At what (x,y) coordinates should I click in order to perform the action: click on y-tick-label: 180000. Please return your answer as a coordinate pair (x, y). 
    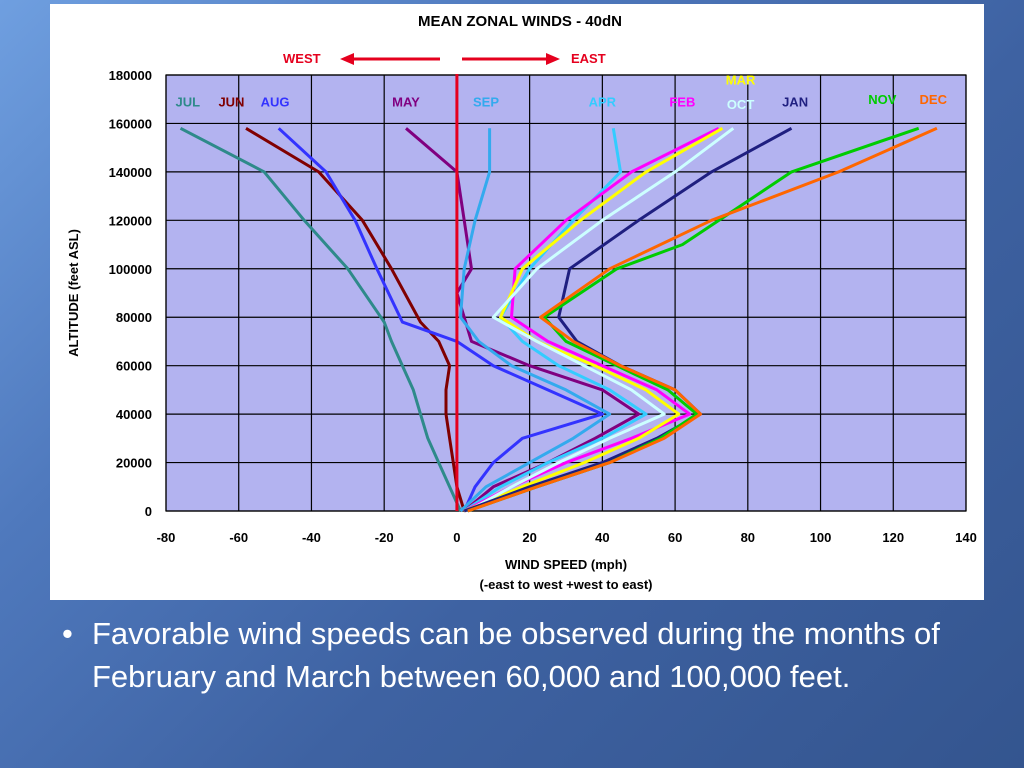
    Looking at the image, I should click on (130, 75).